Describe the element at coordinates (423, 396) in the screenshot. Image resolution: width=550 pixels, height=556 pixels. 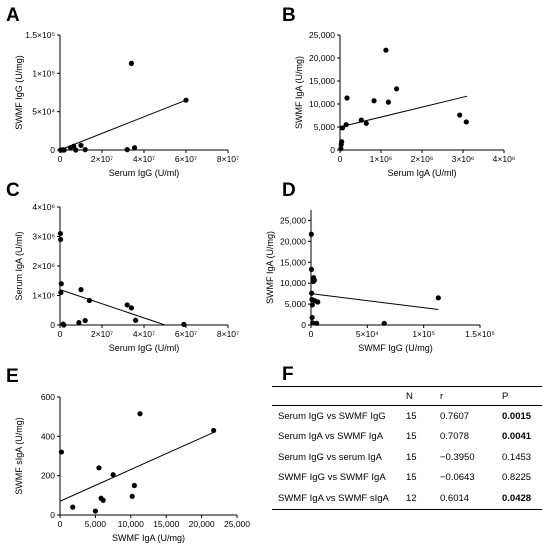
I see `header-n: N` at that location.